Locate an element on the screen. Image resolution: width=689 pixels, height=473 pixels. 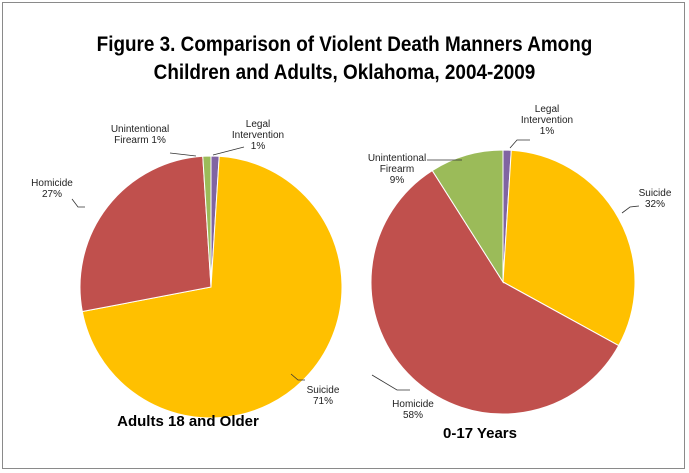
pie-slice-homicide is located at coordinates (145, 234).